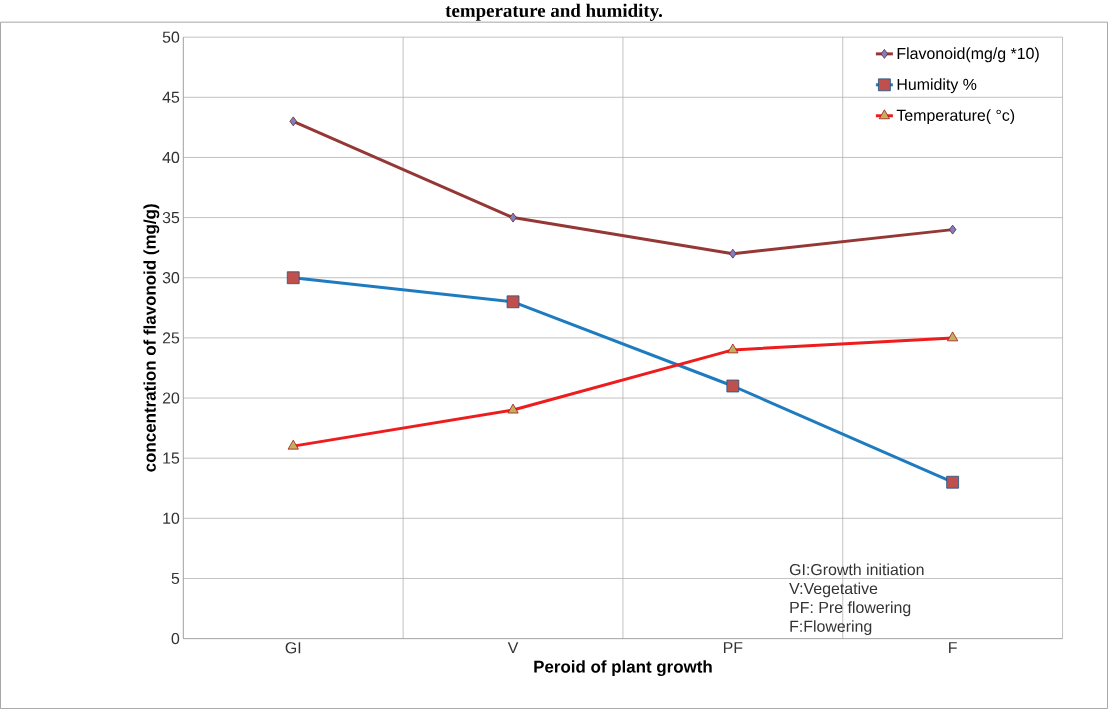 The height and width of the screenshot is (709, 1108). Describe the element at coordinates (171, 398) in the screenshot. I see `y-tick-label: 20` at that location.